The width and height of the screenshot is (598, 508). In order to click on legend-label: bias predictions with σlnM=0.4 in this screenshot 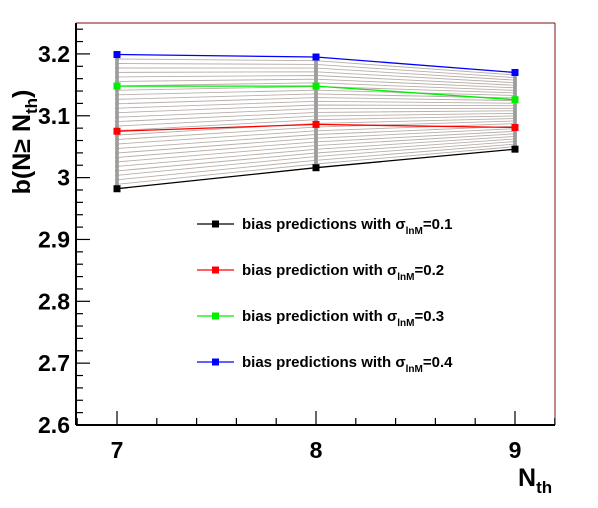, I will do `click(347, 364)`.